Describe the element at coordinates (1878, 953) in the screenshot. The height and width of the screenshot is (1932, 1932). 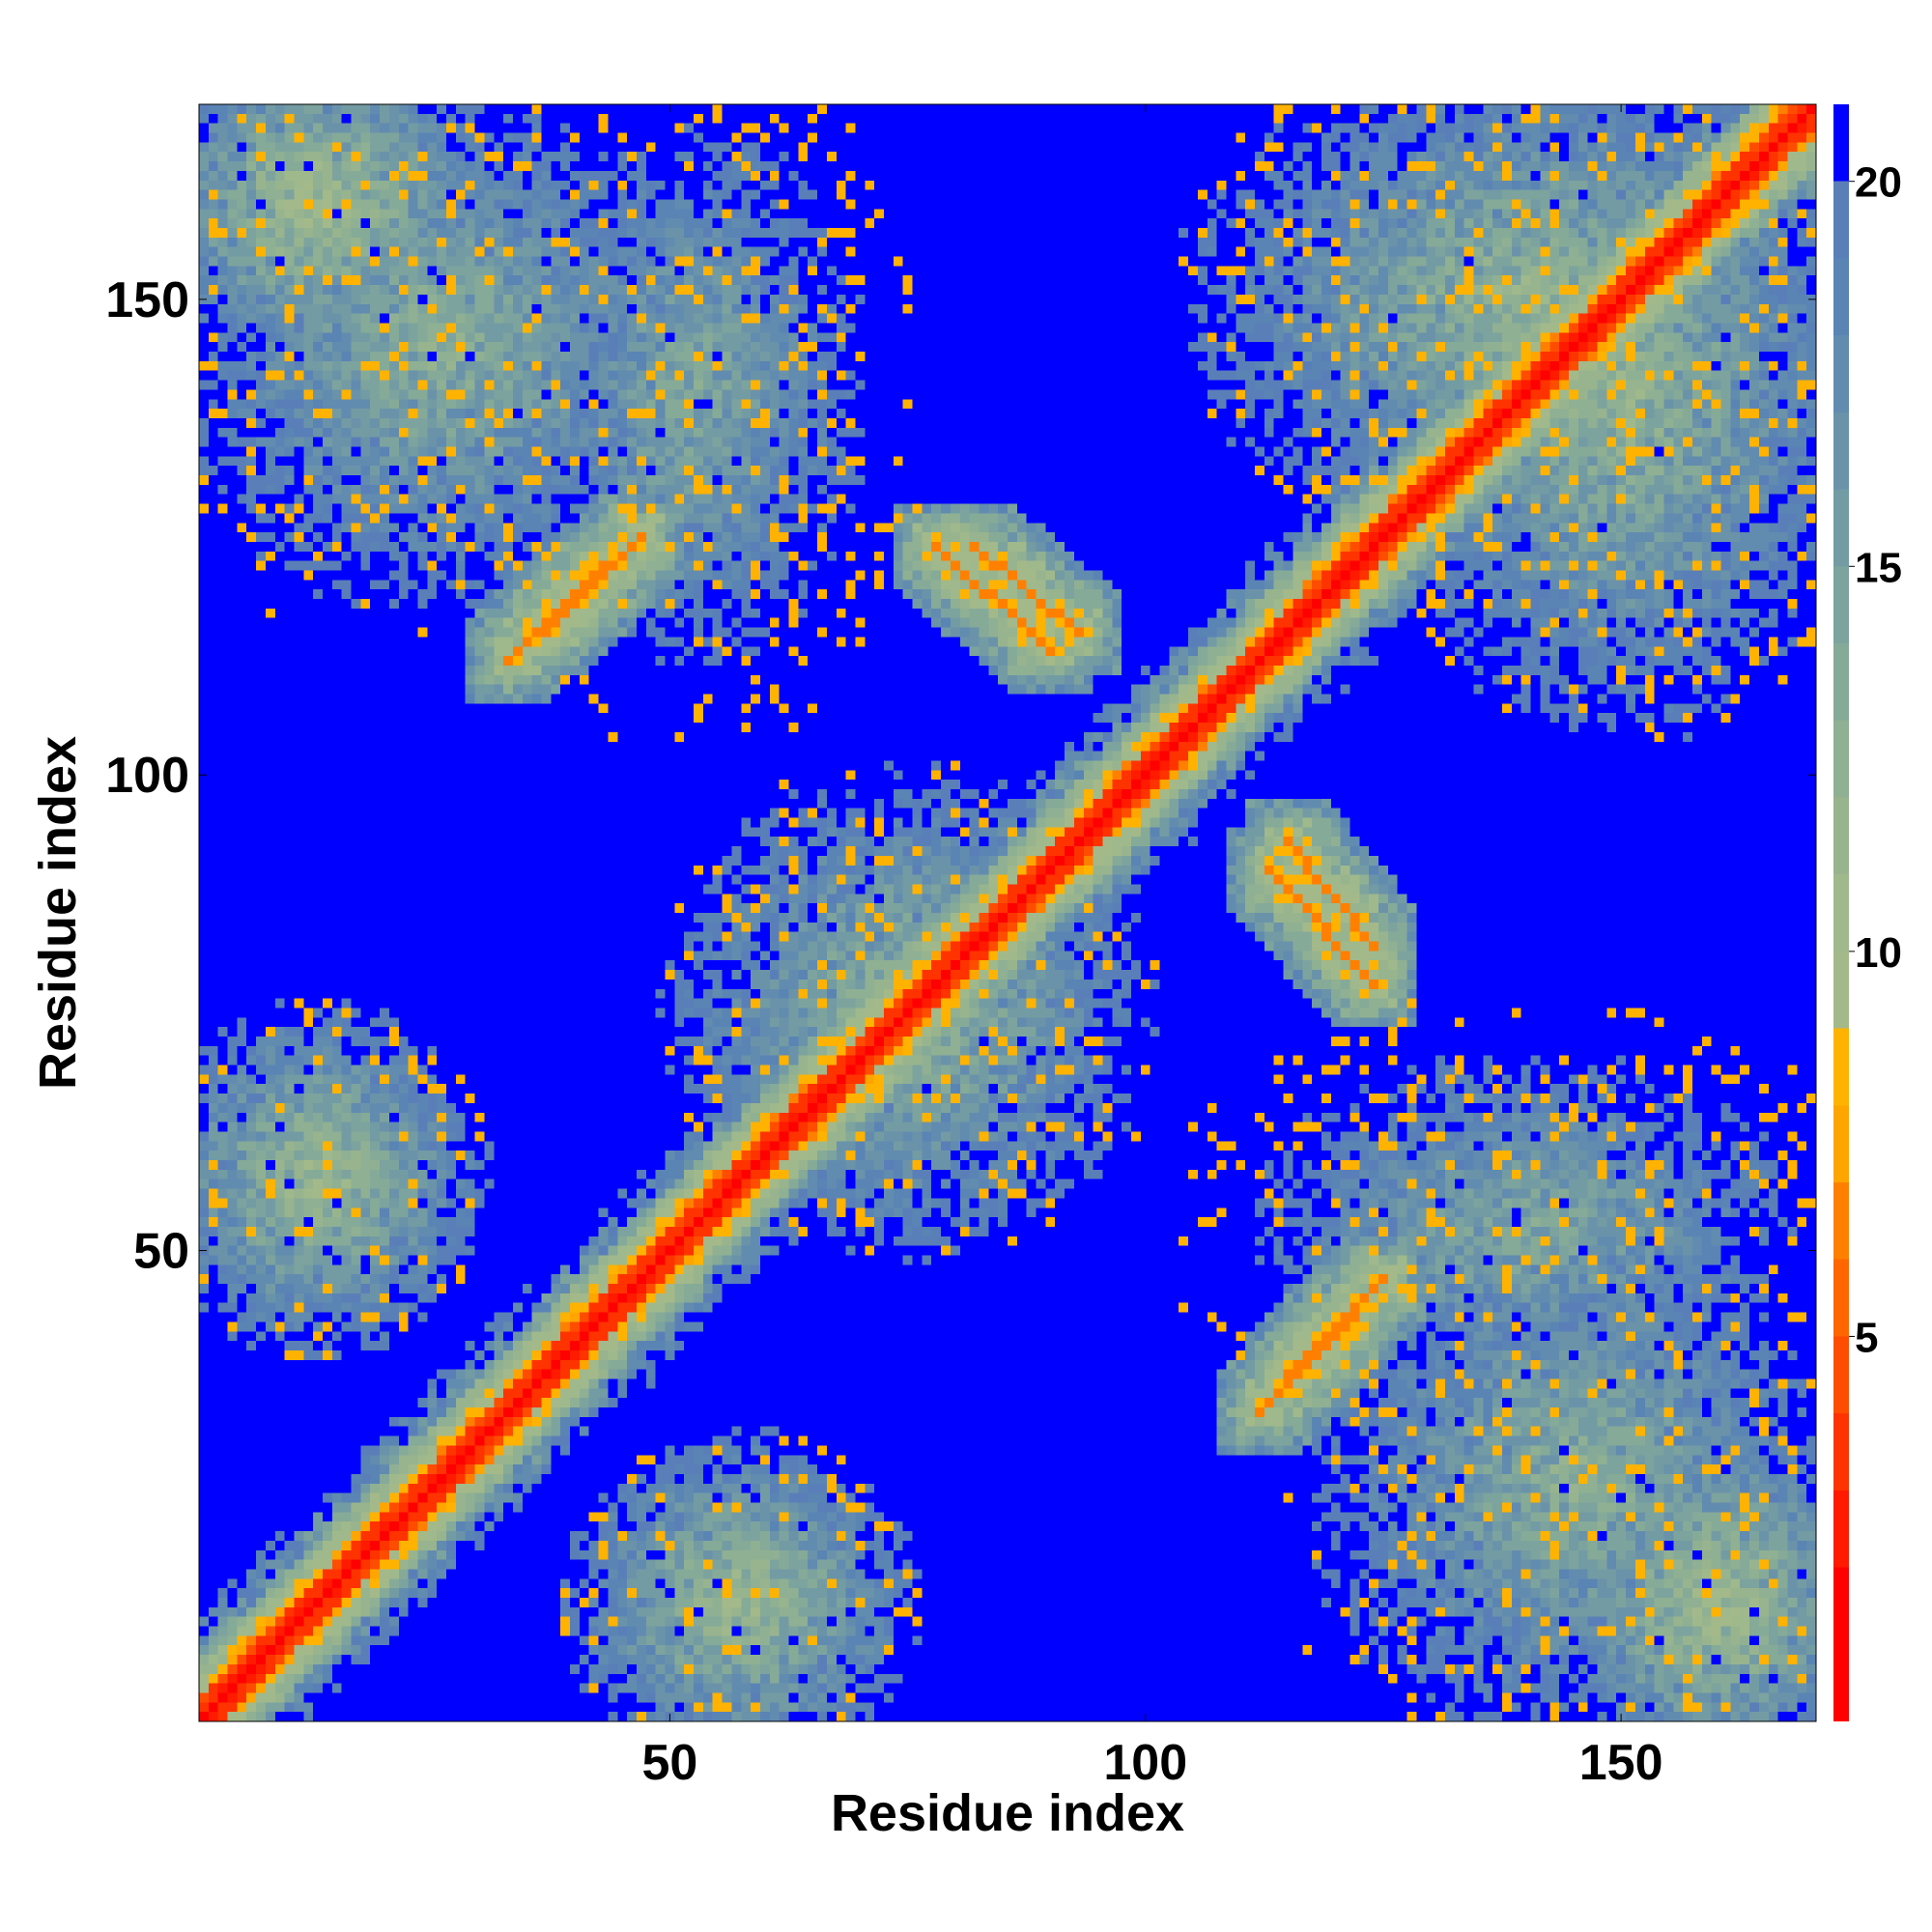
I see `colorbar-tick-label: 10` at that location.